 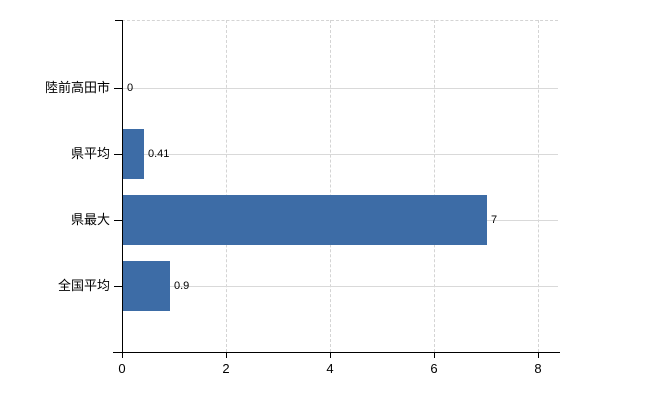 I want to click on bar-value-label: 0.41, so click(x=159, y=154).